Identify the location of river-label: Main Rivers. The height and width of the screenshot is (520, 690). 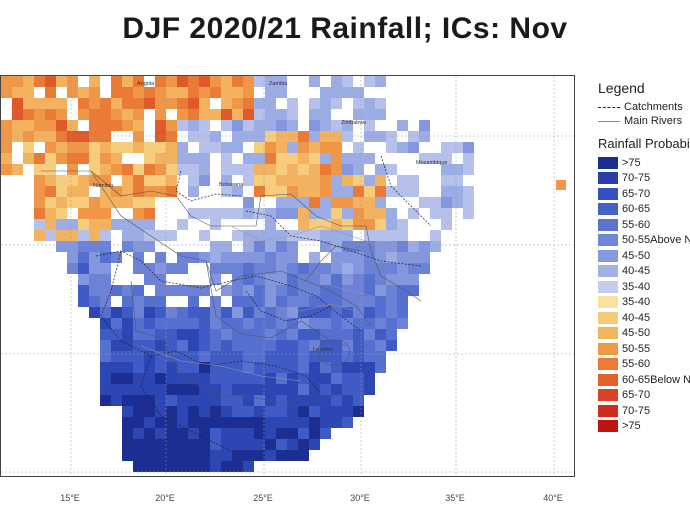
(653, 121).